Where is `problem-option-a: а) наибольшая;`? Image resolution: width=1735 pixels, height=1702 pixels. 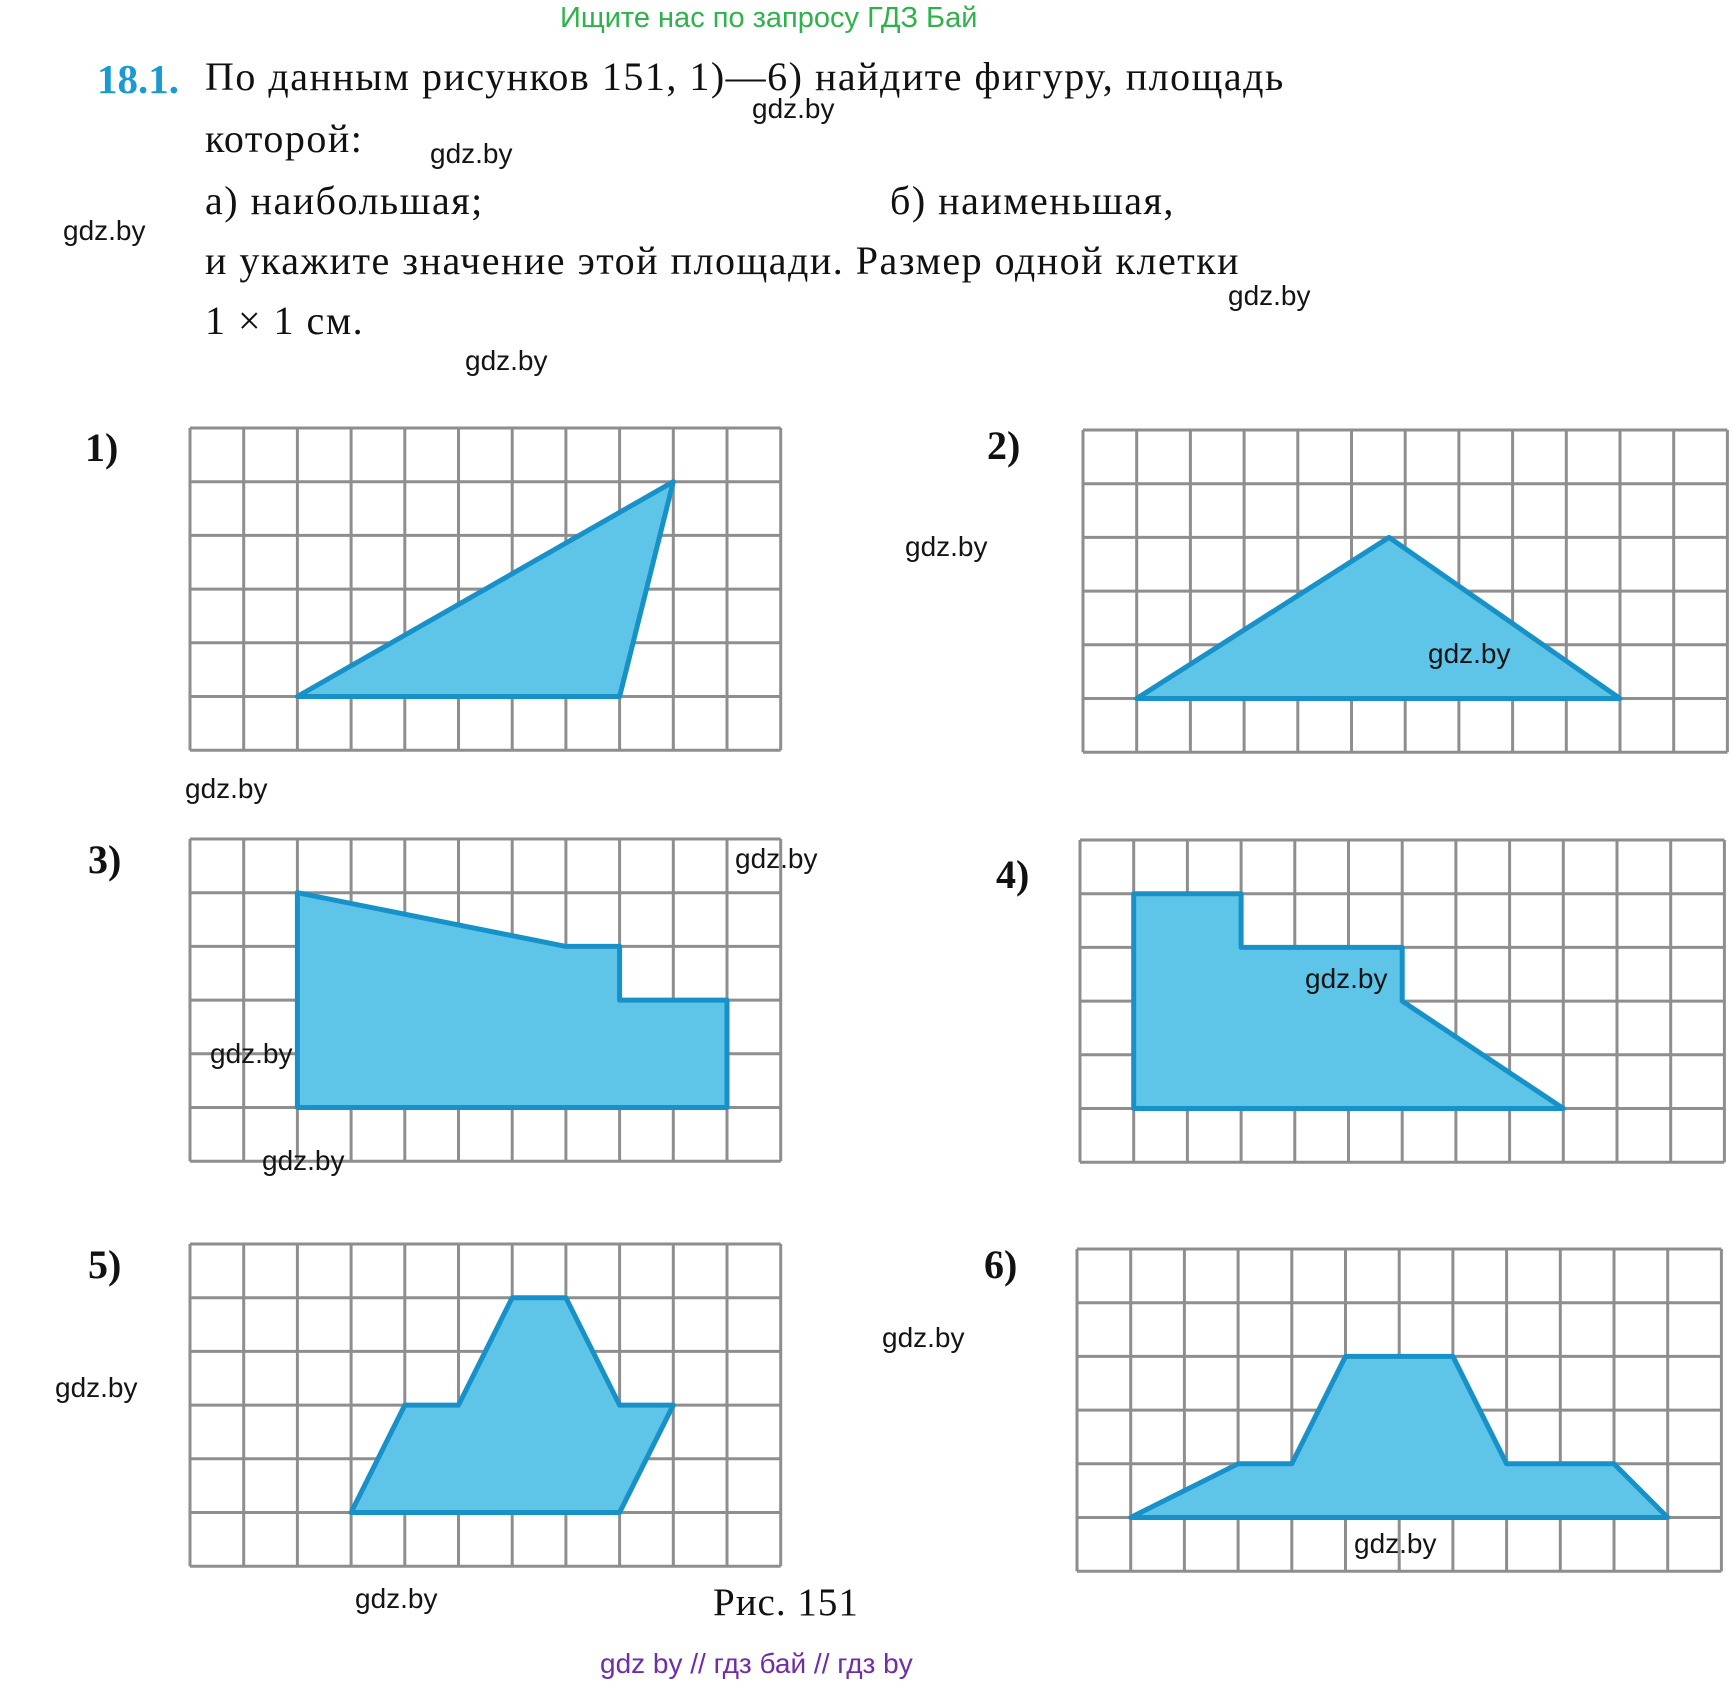 problem-option-a: а) наибольшая; is located at coordinates (344, 200).